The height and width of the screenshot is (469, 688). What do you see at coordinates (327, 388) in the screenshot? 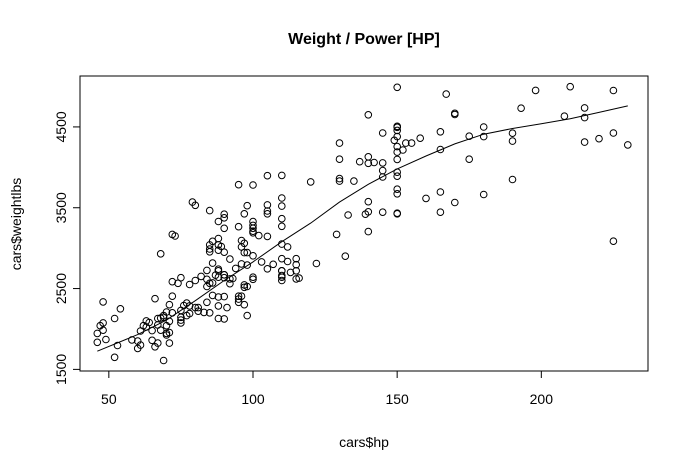
I see `x-axis: 50 100 150 200` at bounding box center [327, 388].